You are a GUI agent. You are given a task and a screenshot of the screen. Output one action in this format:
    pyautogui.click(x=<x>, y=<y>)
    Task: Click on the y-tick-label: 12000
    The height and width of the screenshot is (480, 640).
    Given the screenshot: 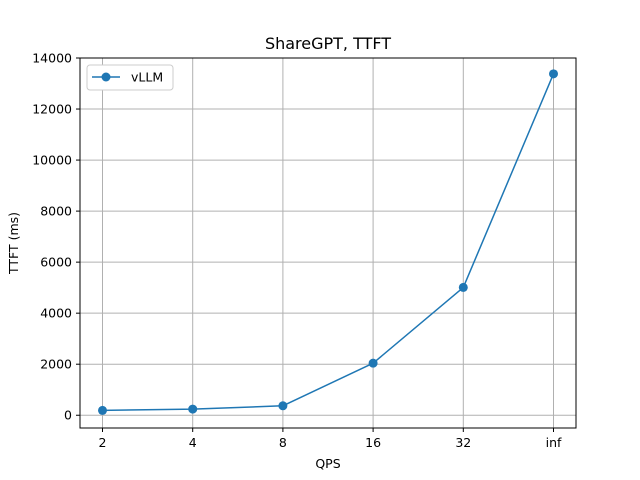 What is the action you would take?
    pyautogui.click(x=52, y=109)
    